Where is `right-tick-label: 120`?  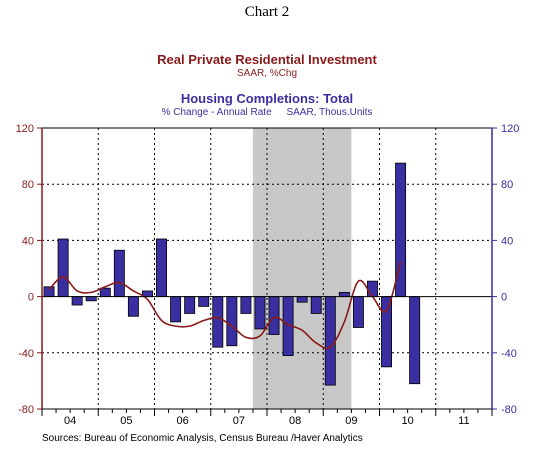 right-tick-label: 120 is located at coordinates (510, 129).